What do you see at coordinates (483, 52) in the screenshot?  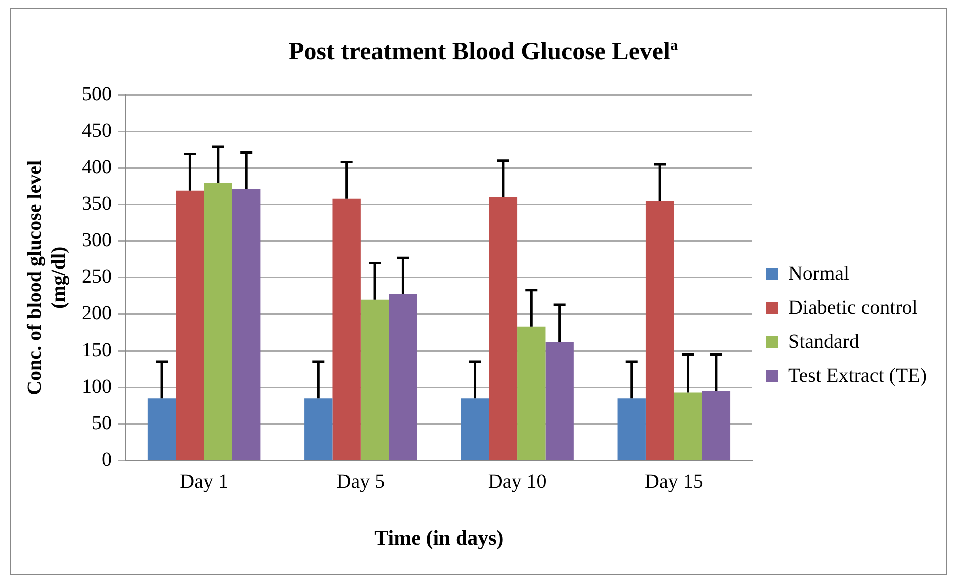 I see `chart-title: Post treatment Blood Glucose Level$^{a}$` at bounding box center [483, 52].